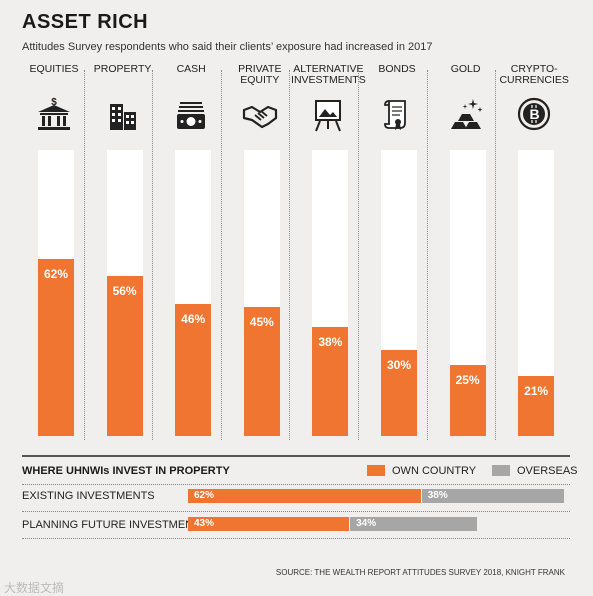 Image resolution: width=593 pixels, height=596 pixels. Describe the element at coordinates (467, 293) in the screenshot. I see `bar-track: 25%` at that location.